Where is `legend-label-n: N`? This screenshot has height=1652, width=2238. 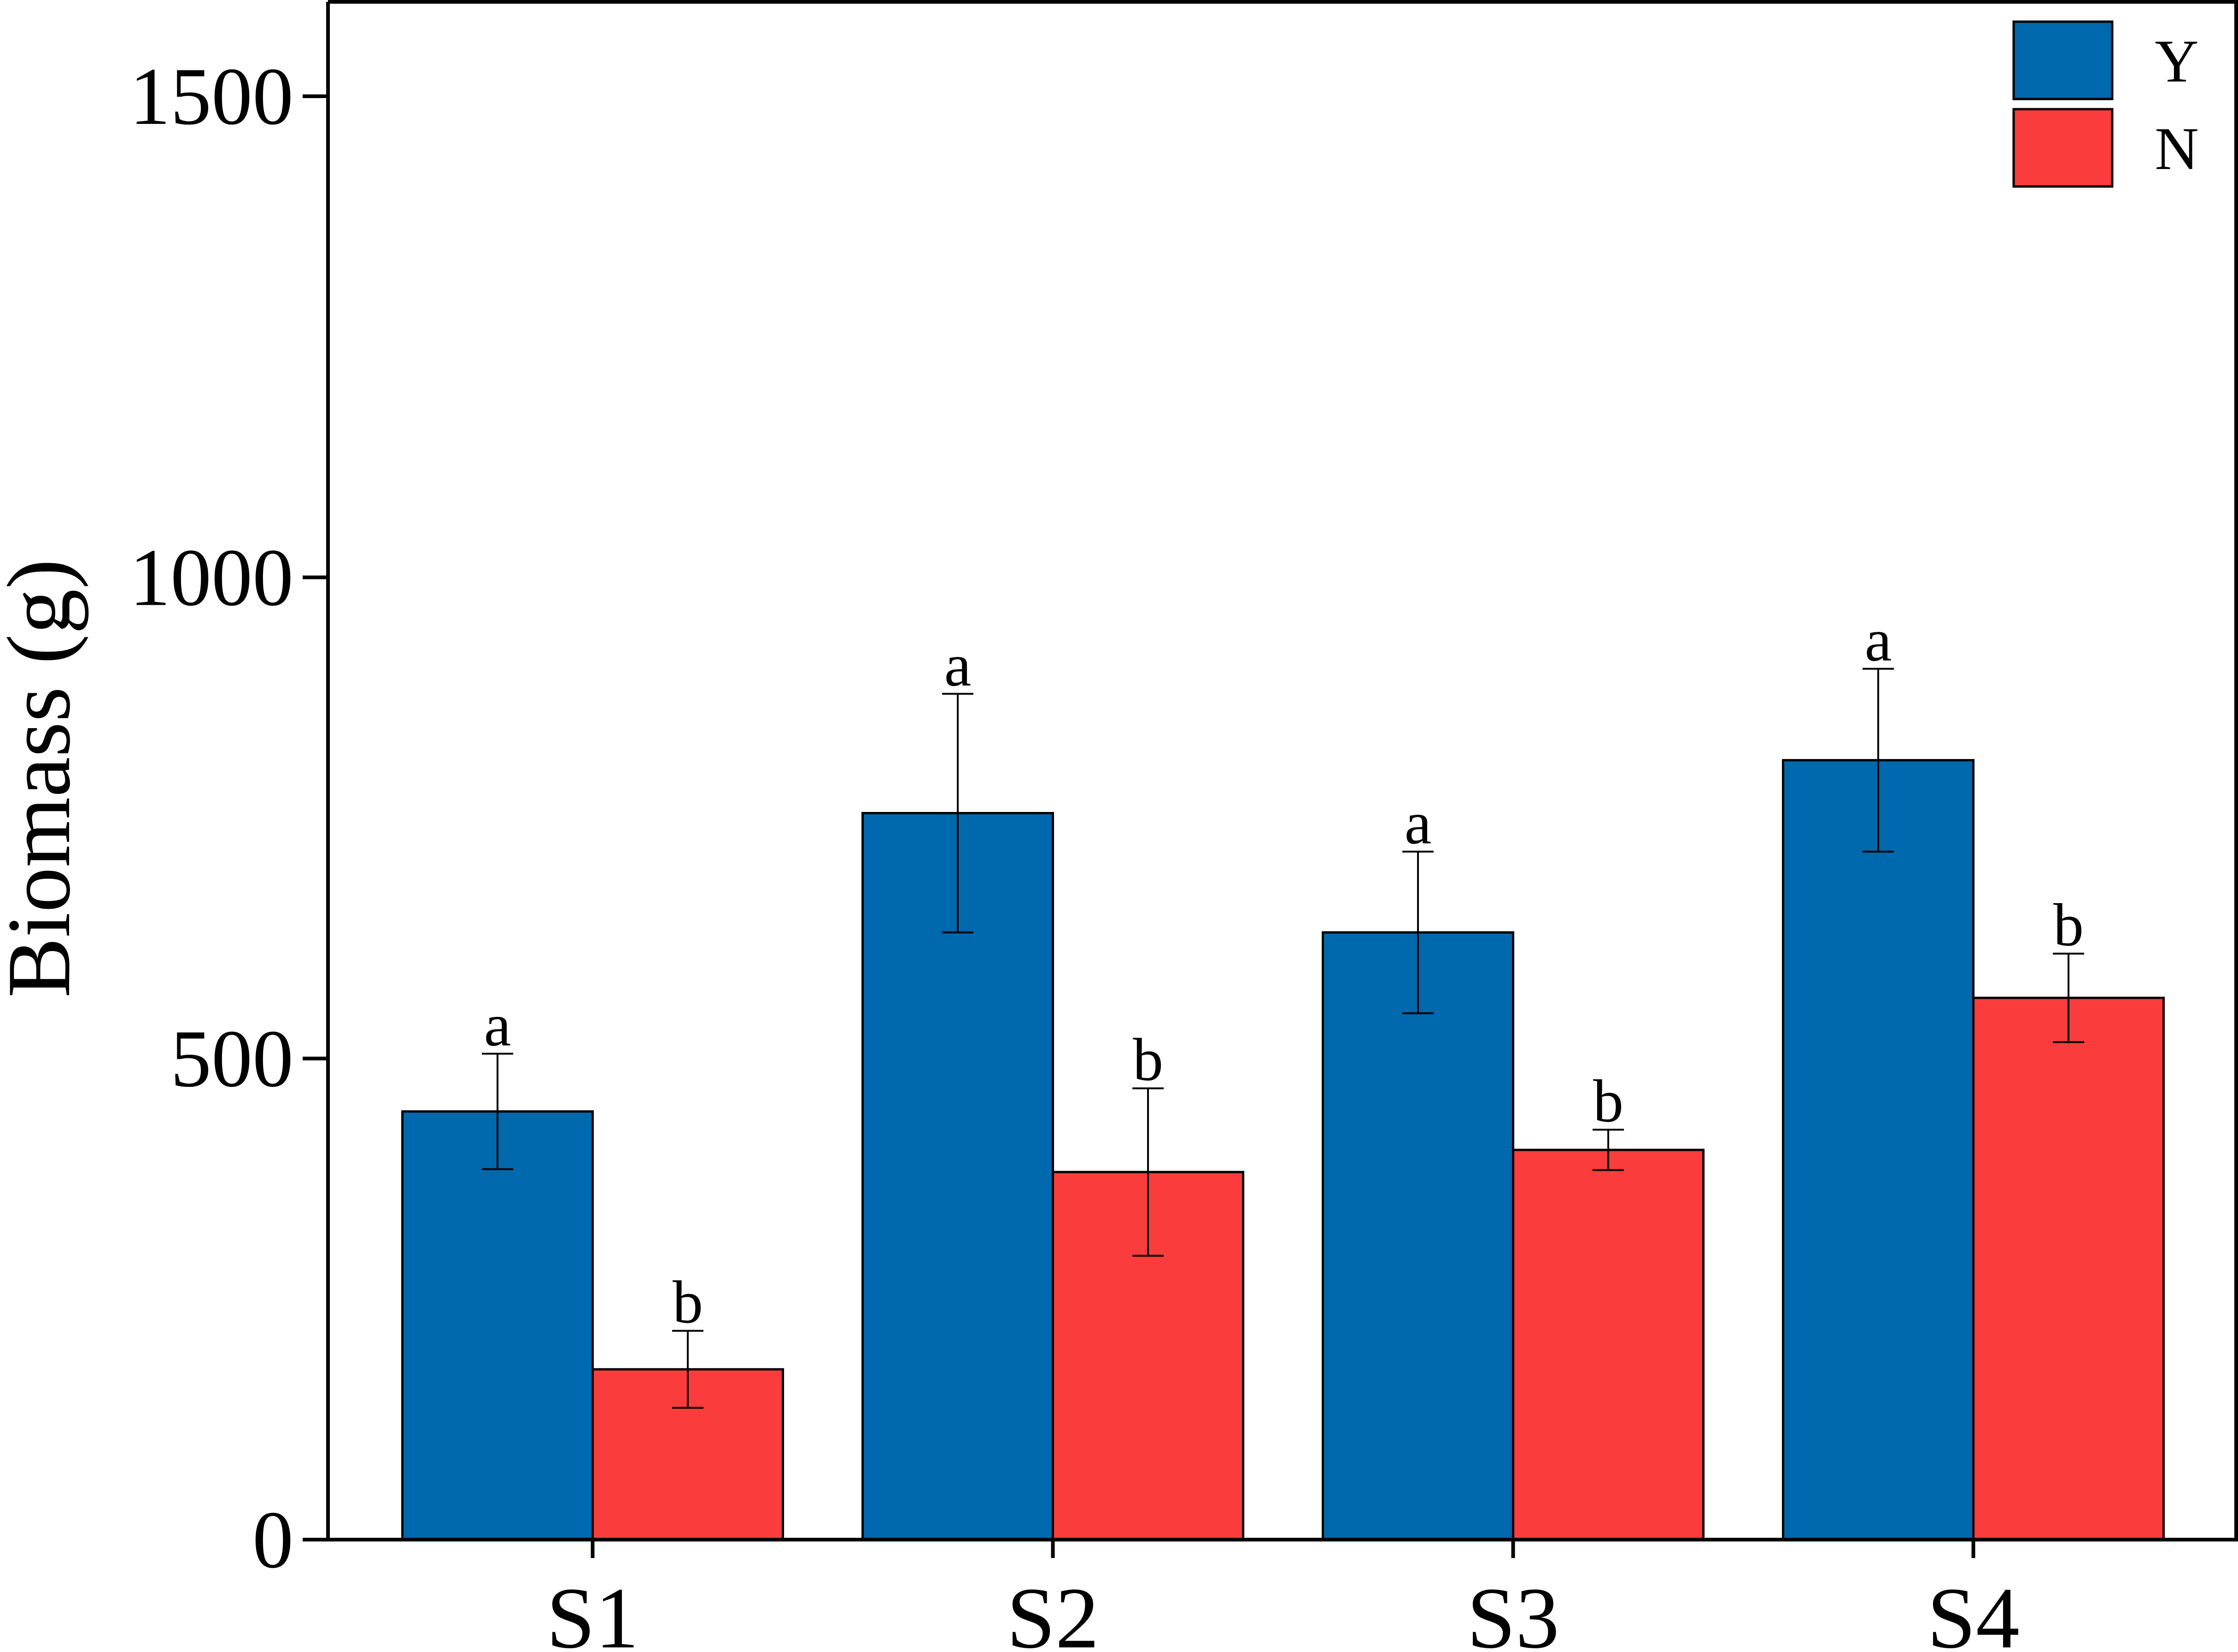 legend-label-n: N is located at coordinates (2177, 148).